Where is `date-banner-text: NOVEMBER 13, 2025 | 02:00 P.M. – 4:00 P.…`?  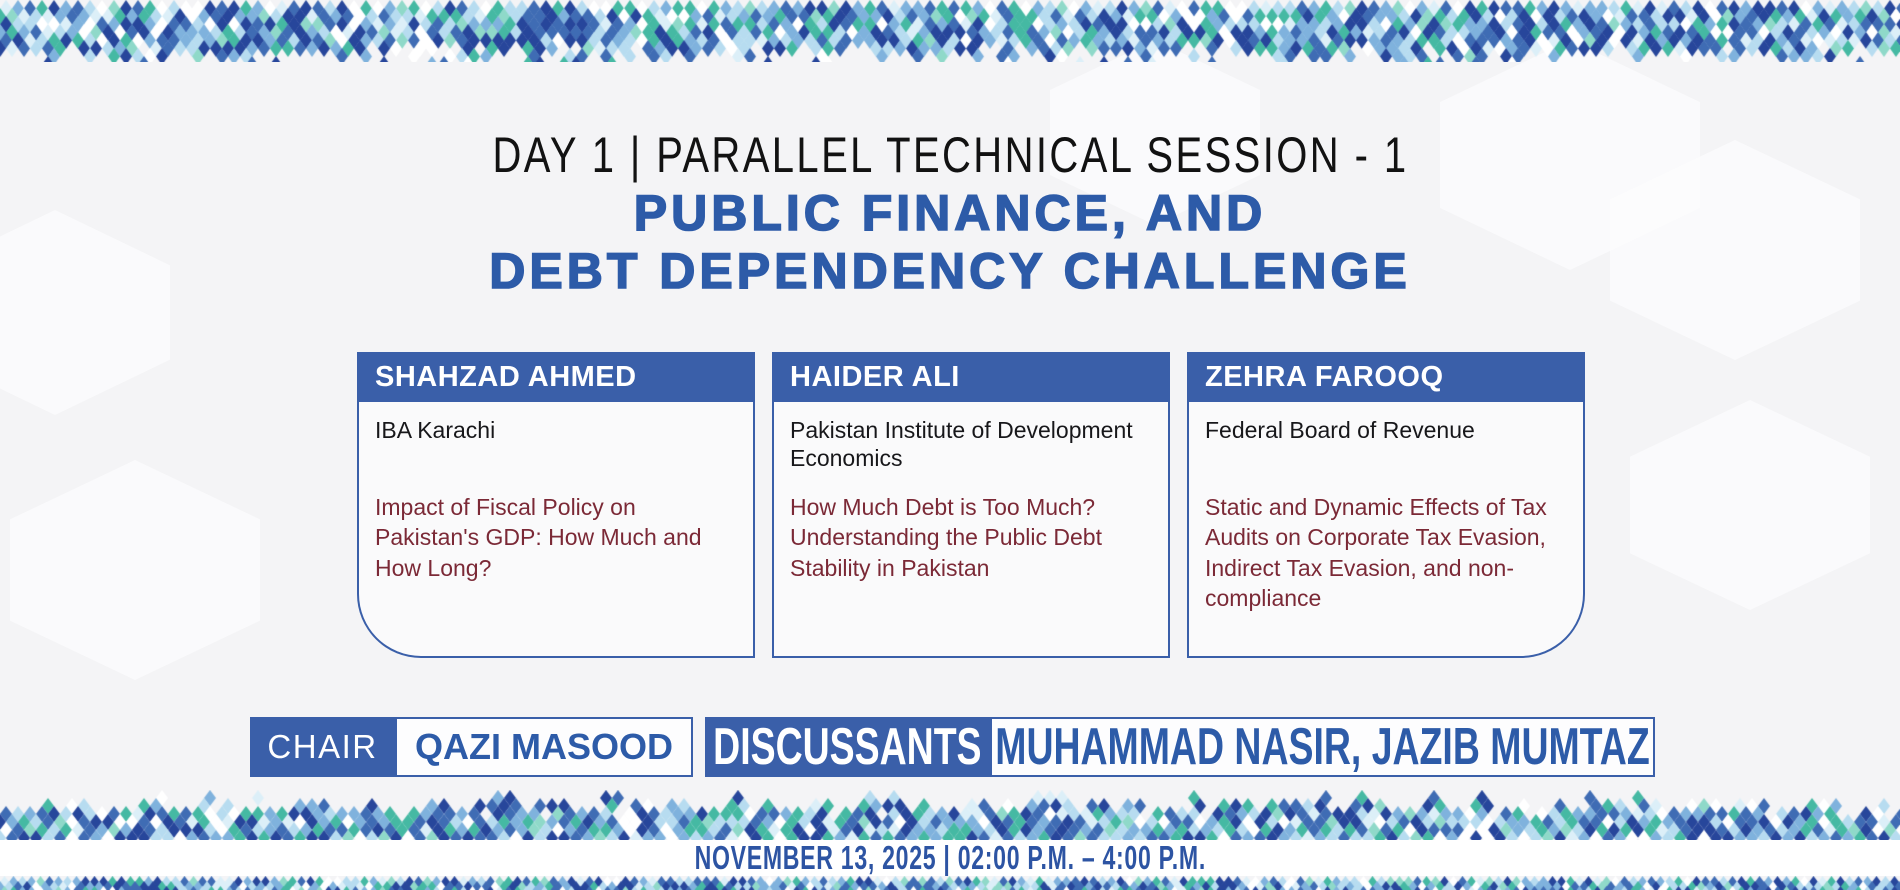
date-banner-text: NOVEMBER 13, 2025 | 02:00 P.M. – 4:00 P.… is located at coordinates (950, 857).